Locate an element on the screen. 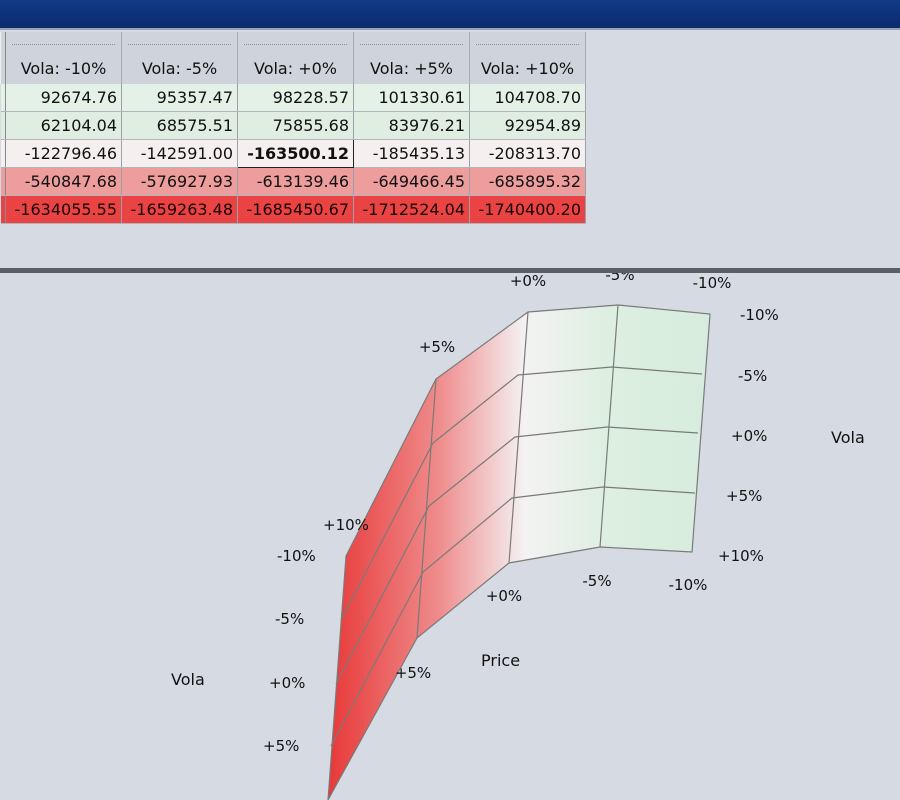  right-vola-tick: +5% is located at coordinates (744, 496).